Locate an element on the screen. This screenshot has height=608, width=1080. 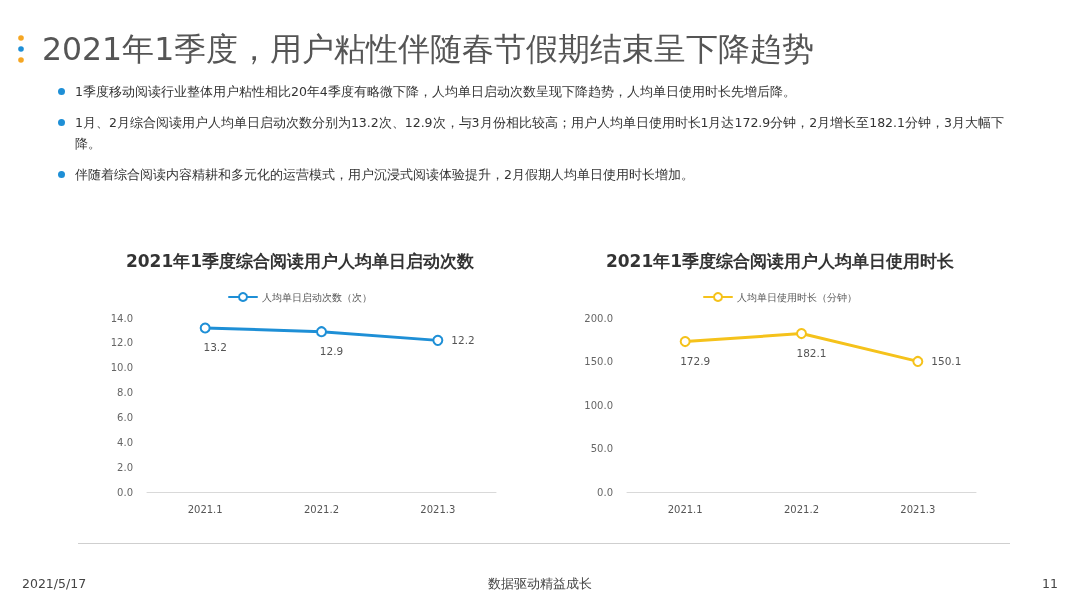
text: 1季度移动阅读行业整体用户粘性相比20年4季度有略微下降，人均单日启动次数呈现下降趋势，人均单日使用时长先增后降。 is located at coordinates (436, 92).